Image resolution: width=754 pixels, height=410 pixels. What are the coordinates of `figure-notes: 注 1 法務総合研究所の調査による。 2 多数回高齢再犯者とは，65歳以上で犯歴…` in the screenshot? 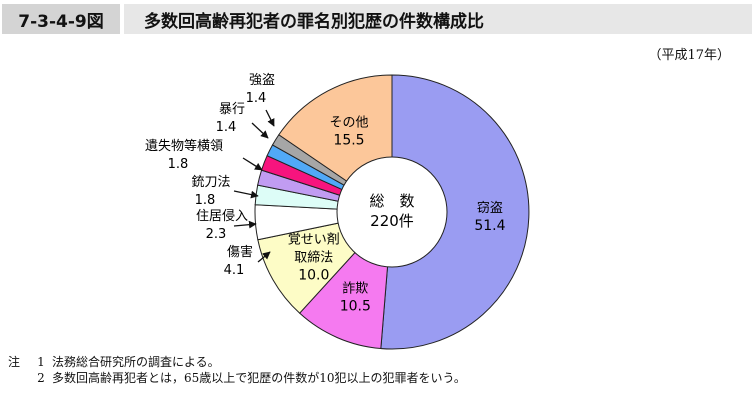 It's located at (237, 370).